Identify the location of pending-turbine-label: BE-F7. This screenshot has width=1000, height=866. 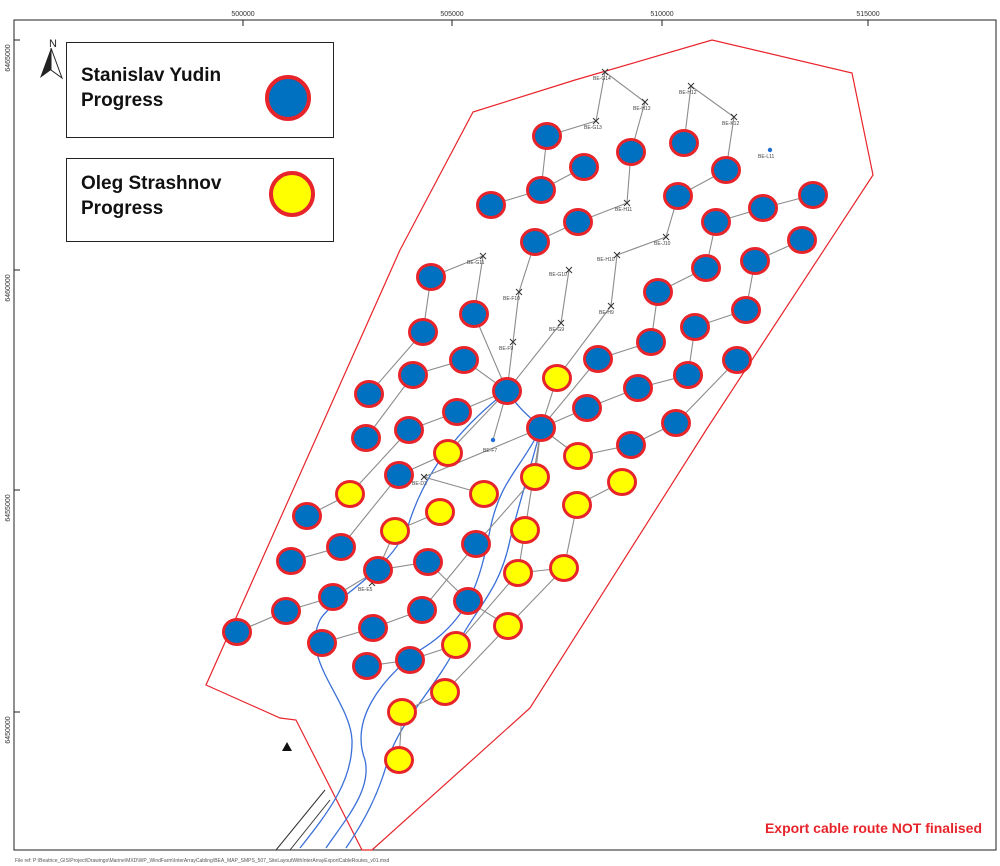
(490, 451).